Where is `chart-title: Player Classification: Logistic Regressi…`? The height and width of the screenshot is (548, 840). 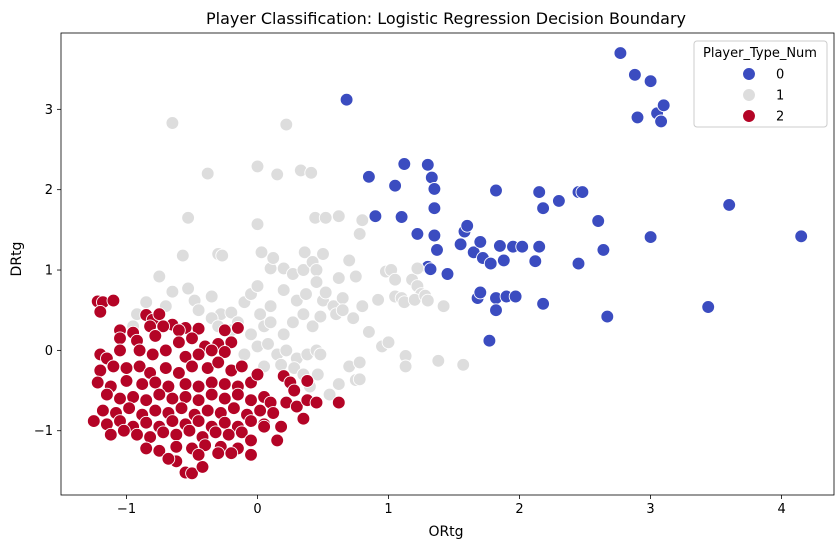
chart-title: Player Classification: Logistic Regressi… is located at coordinates (446, 18).